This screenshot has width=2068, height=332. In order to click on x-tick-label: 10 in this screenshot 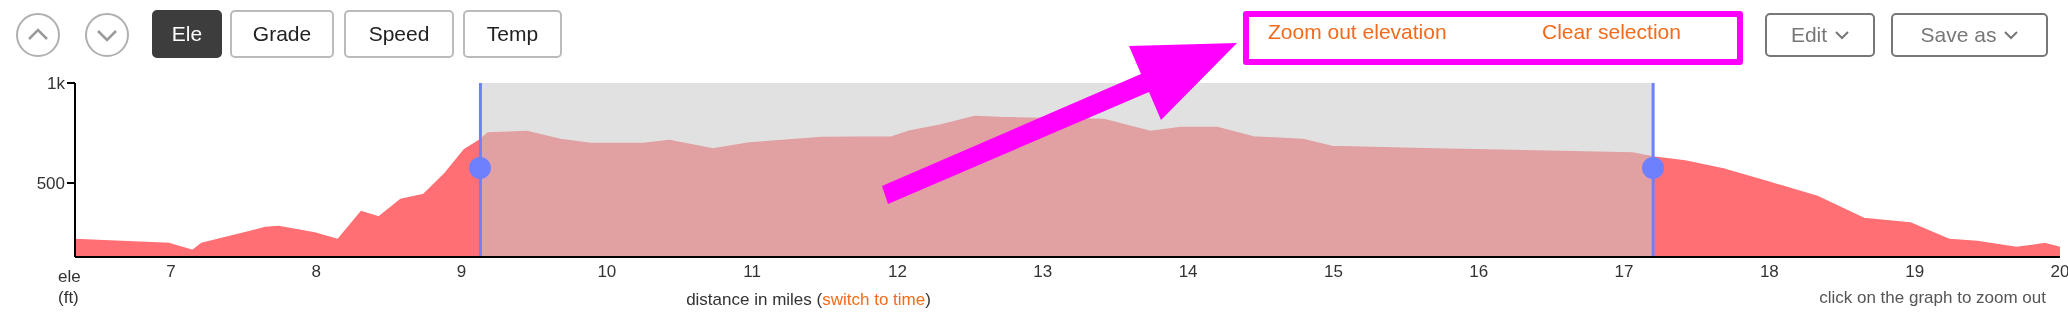, I will do `click(607, 272)`.